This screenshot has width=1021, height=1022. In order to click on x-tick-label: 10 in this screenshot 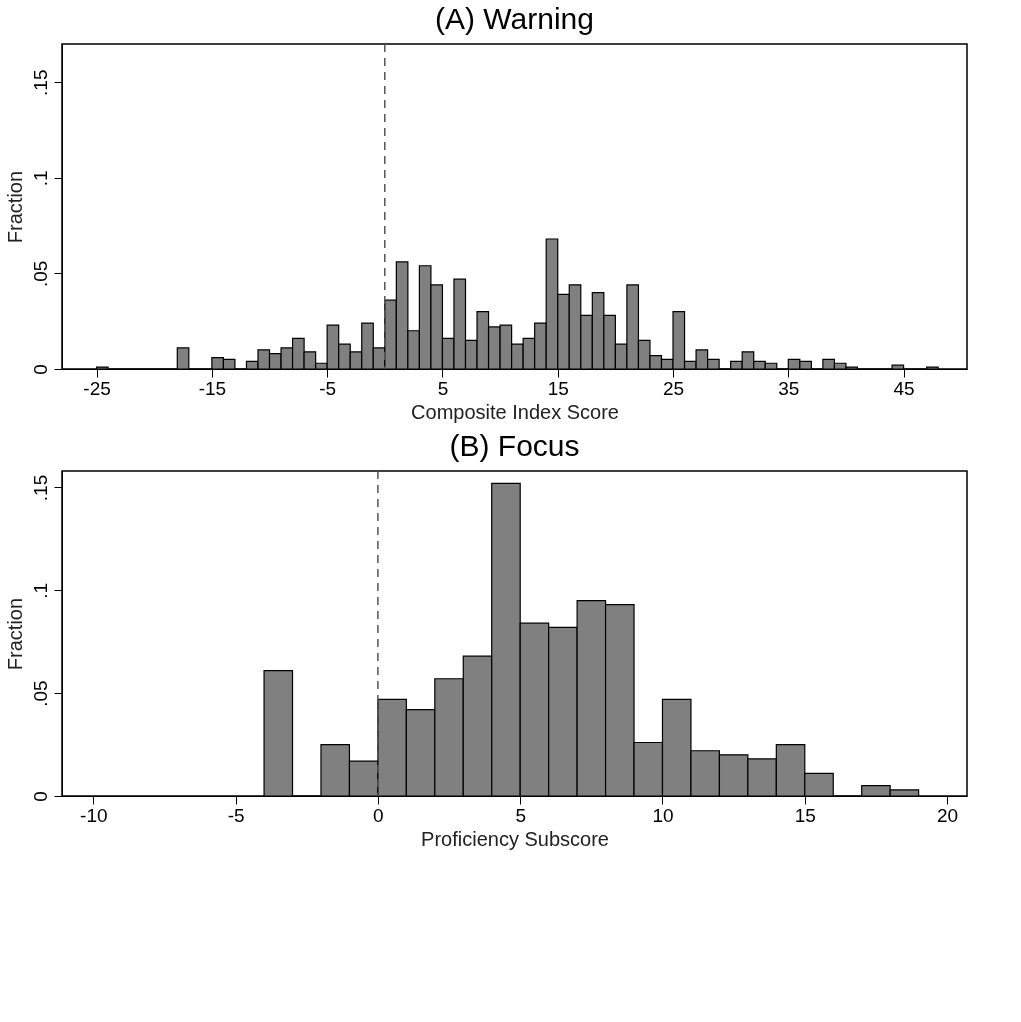, I will do `click(663, 815)`.